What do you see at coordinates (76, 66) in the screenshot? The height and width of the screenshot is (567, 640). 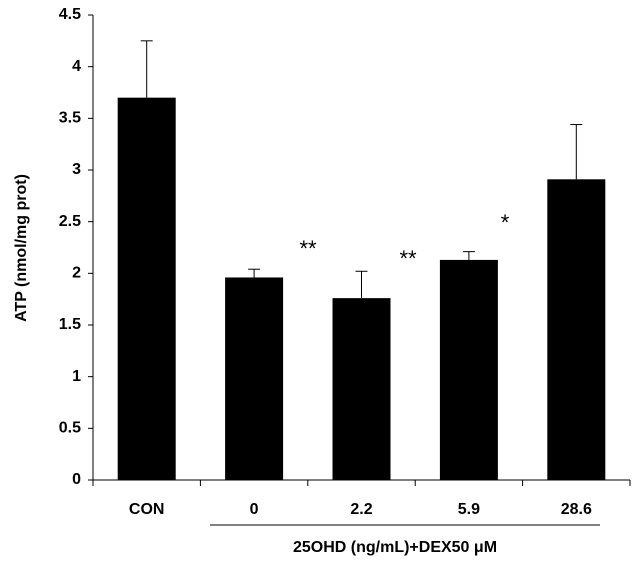 I see `y-tick-label: 4` at bounding box center [76, 66].